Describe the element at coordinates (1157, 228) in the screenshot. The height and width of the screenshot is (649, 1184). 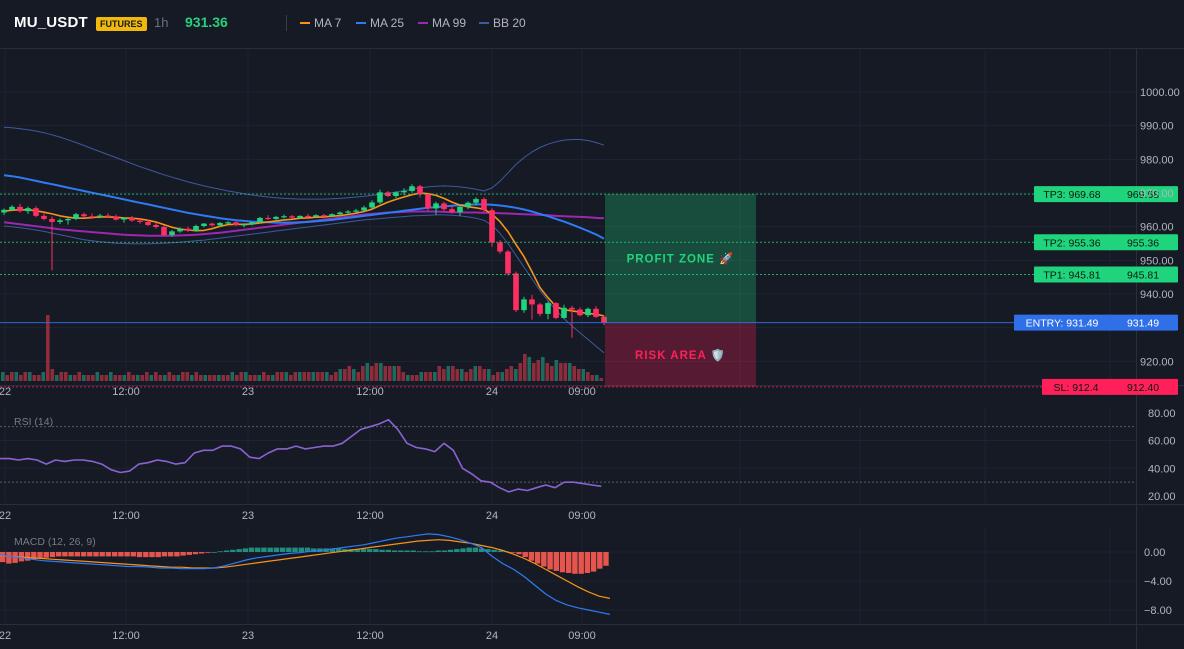
I see `price-axis-tick: 960.00` at that location.